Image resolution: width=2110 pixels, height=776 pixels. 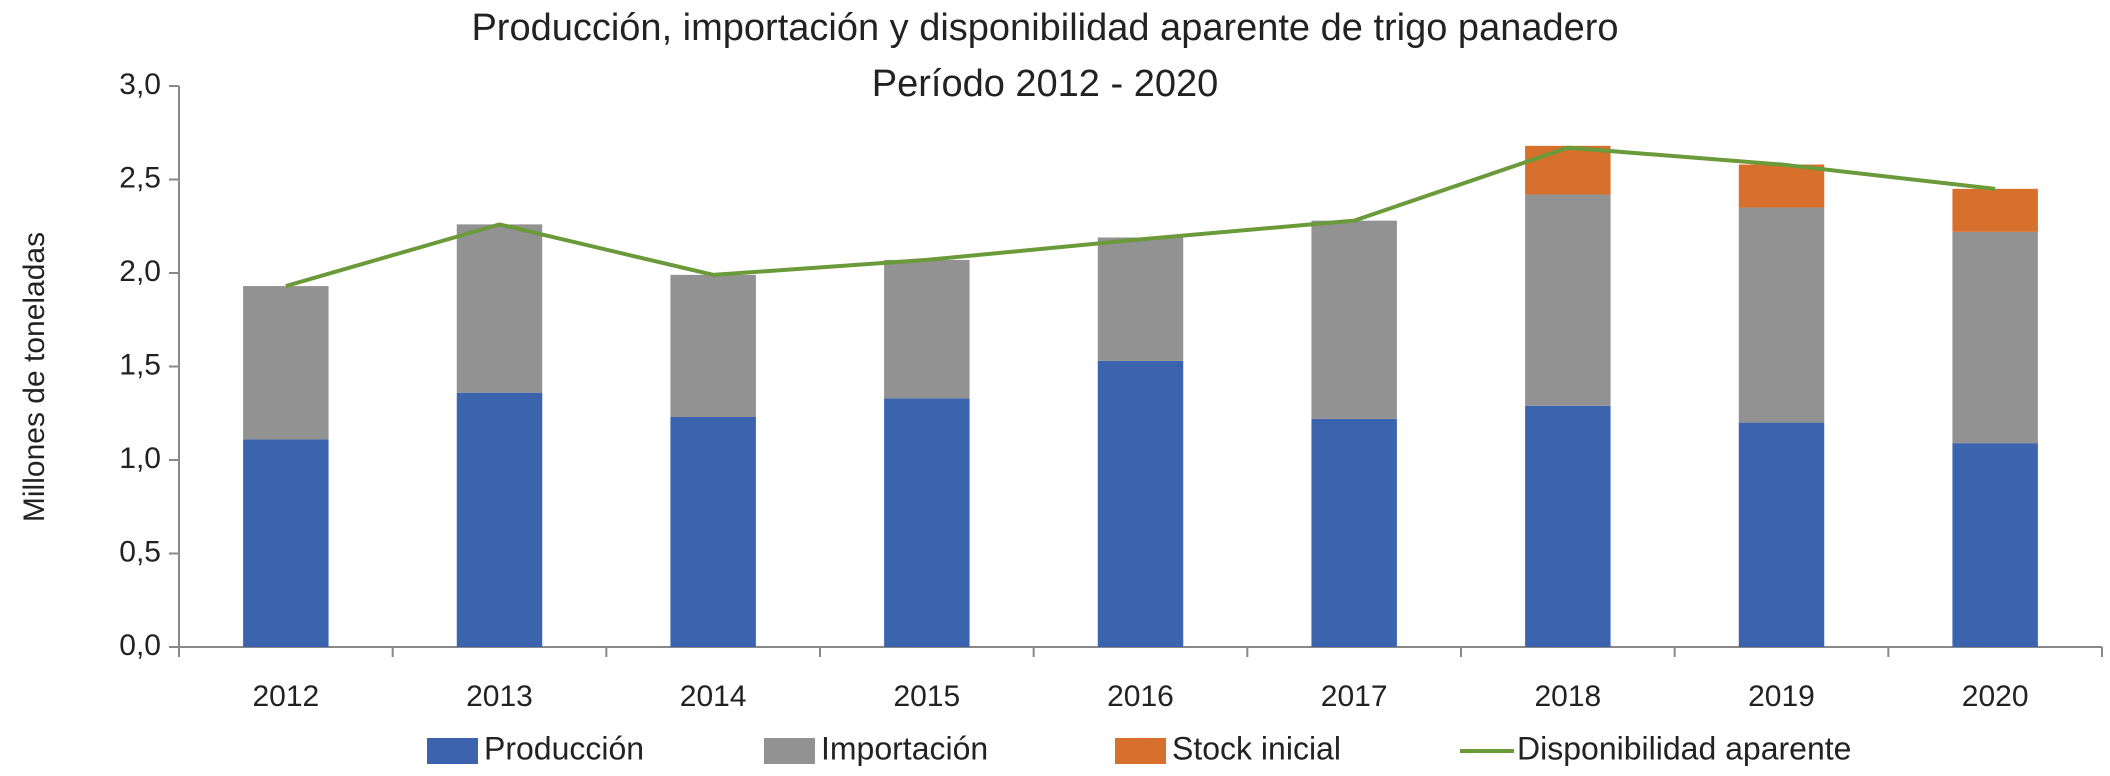 I want to click on x-tick-label: 2016, so click(x=1140, y=696).